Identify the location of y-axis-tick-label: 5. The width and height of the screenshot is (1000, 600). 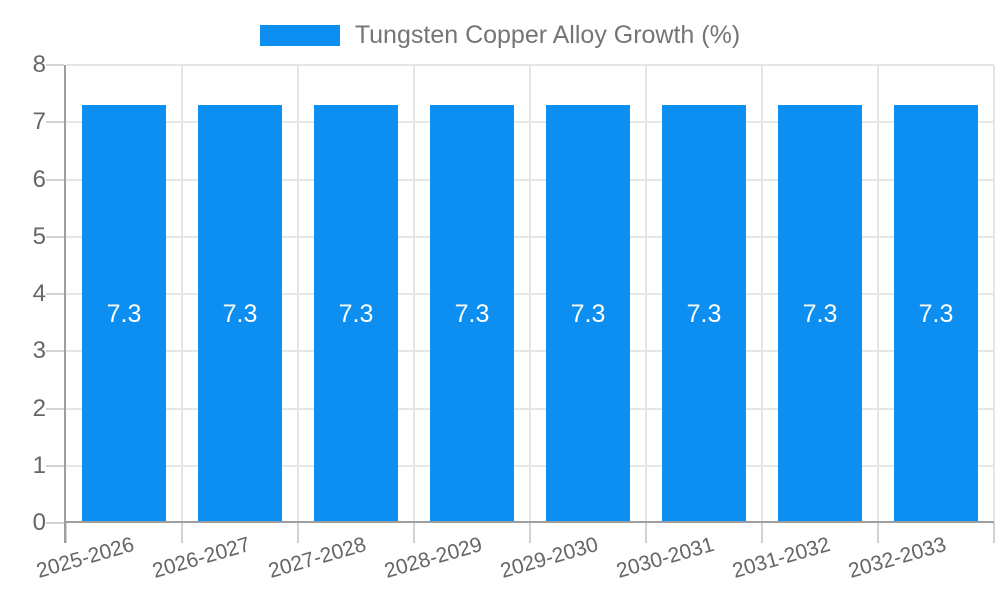
(39, 236).